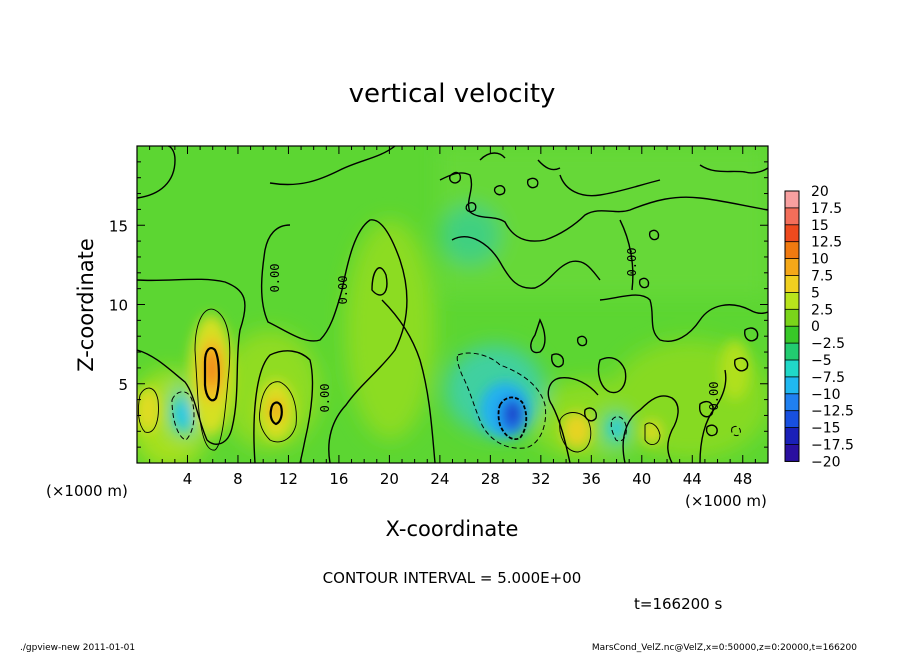  Describe the element at coordinates (490, 479) in the screenshot. I see `x-tick-label: 28` at that location.